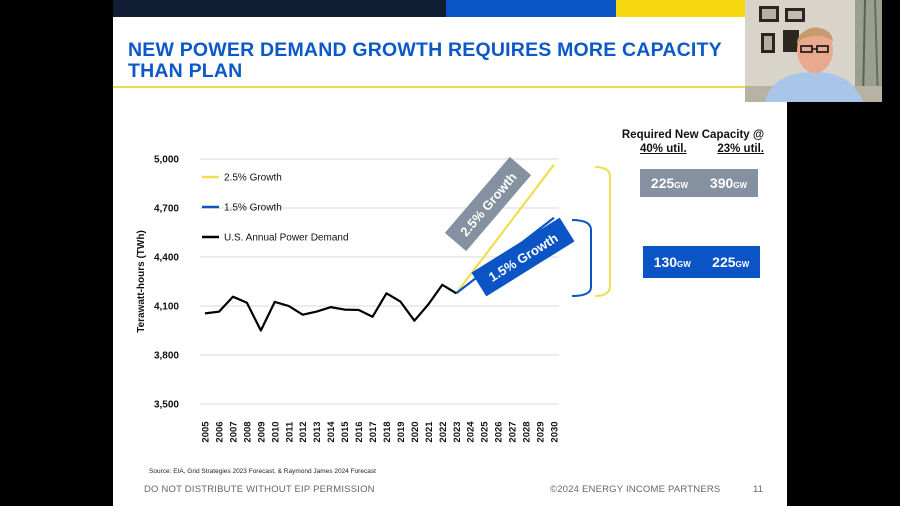 Image resolution: width=900 pixels, height=506 pixels. What do you see at coordinates (541, 431) in the screenshot?
I see `x-tick-label: 2029` at bounding box center [541, 431].